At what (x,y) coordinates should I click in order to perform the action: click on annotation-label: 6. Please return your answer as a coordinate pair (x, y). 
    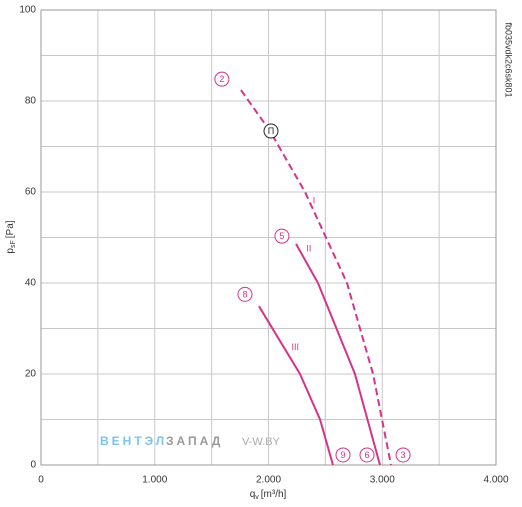
    Looking at the image, I should click on (366, 455).